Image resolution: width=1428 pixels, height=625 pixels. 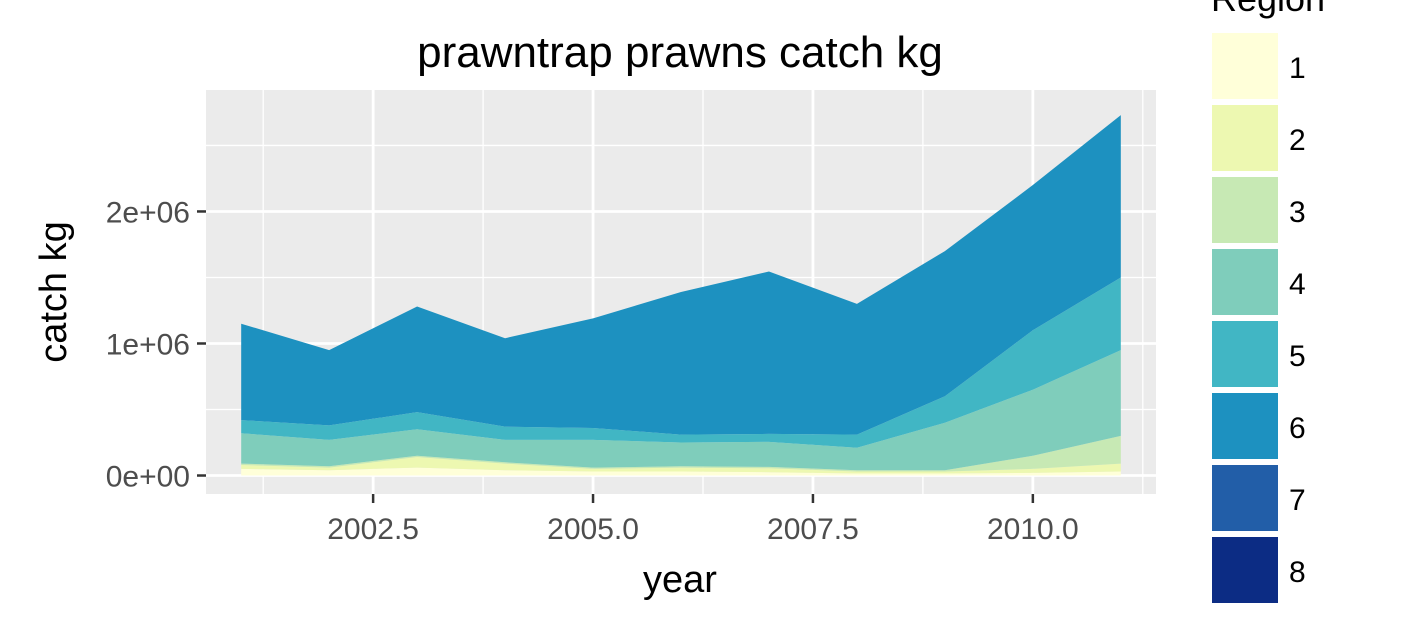 I want to click on x-tick-label: 2005.0, so click(x=593, y=529).